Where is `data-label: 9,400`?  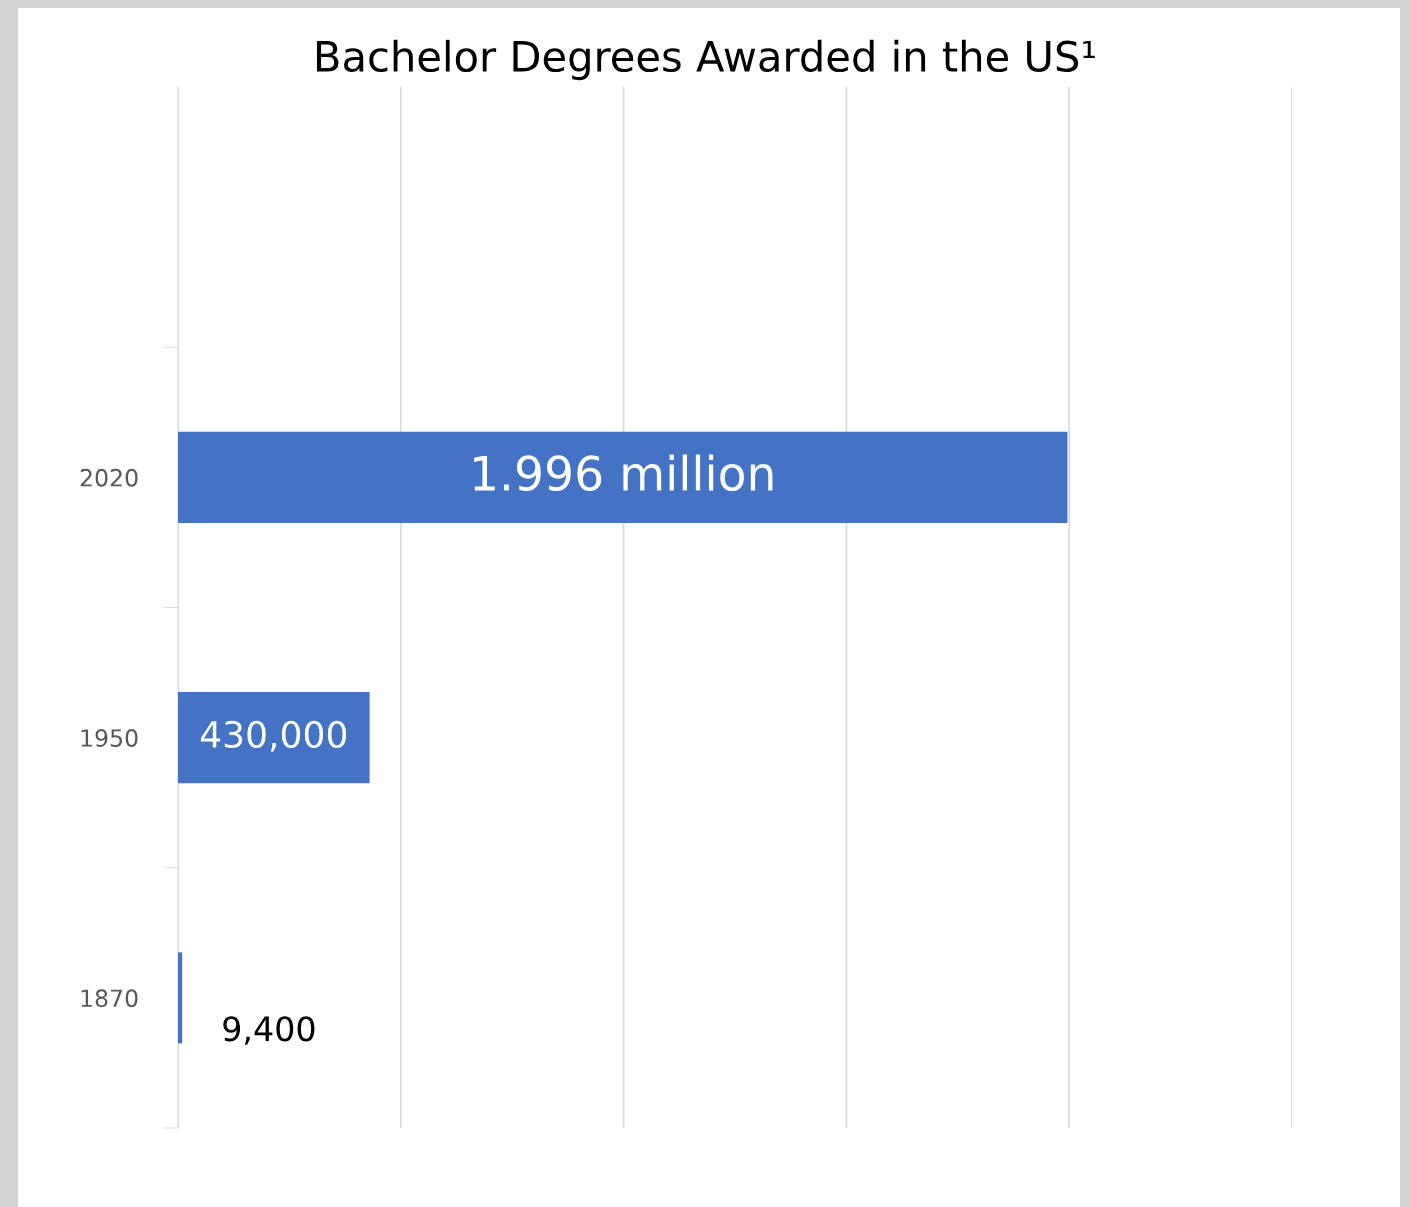 data-label: 9,400 is located at coordinates (269, 1030).